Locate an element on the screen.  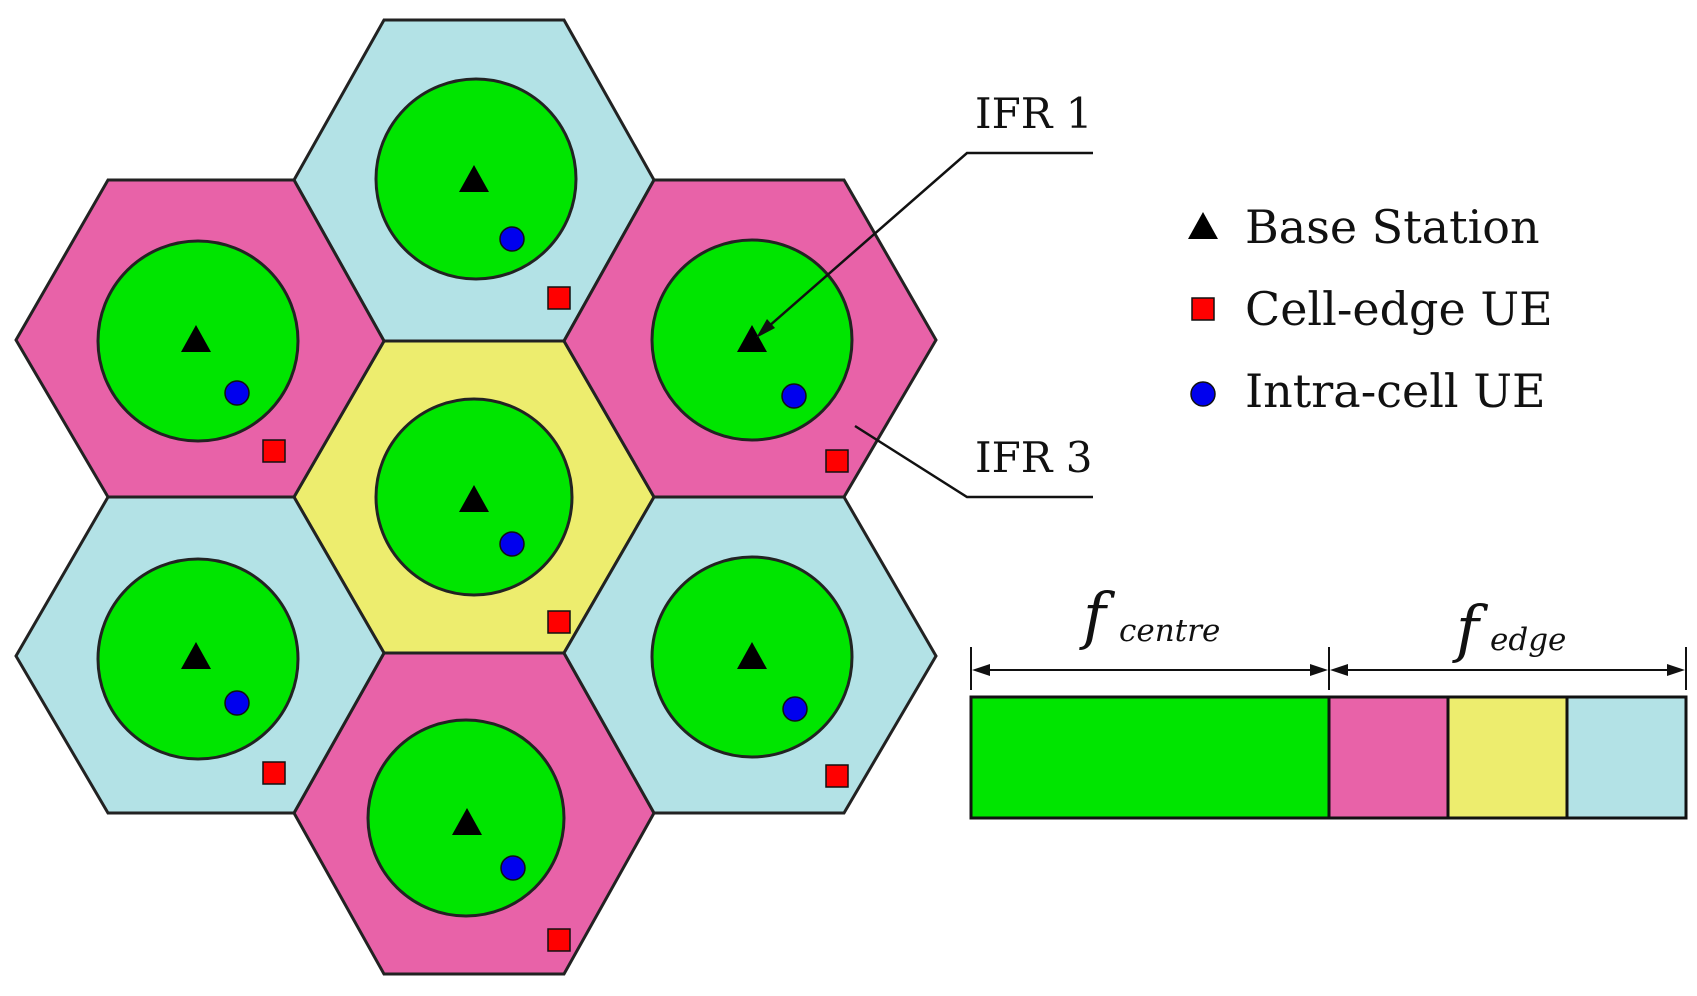
legend: Base Station Cell-edge UE Intra-cell UE is located at coordinates (1370, 309).